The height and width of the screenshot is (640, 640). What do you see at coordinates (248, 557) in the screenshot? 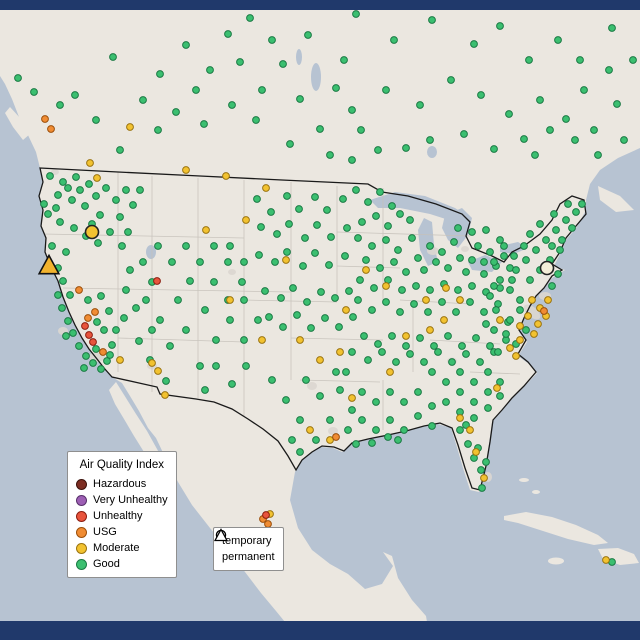
I see `legend-label-permanent: permanent` at bounding box center [248, 557].